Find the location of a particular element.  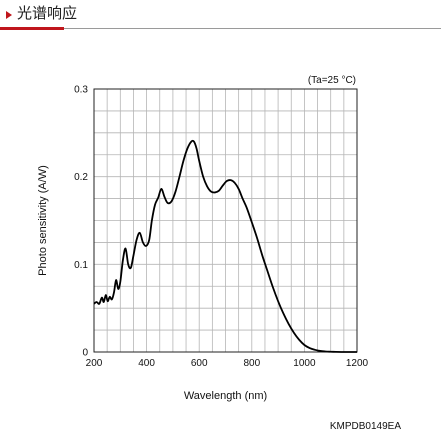

x-tick-label: 800 is located at coordinates (251, 363).